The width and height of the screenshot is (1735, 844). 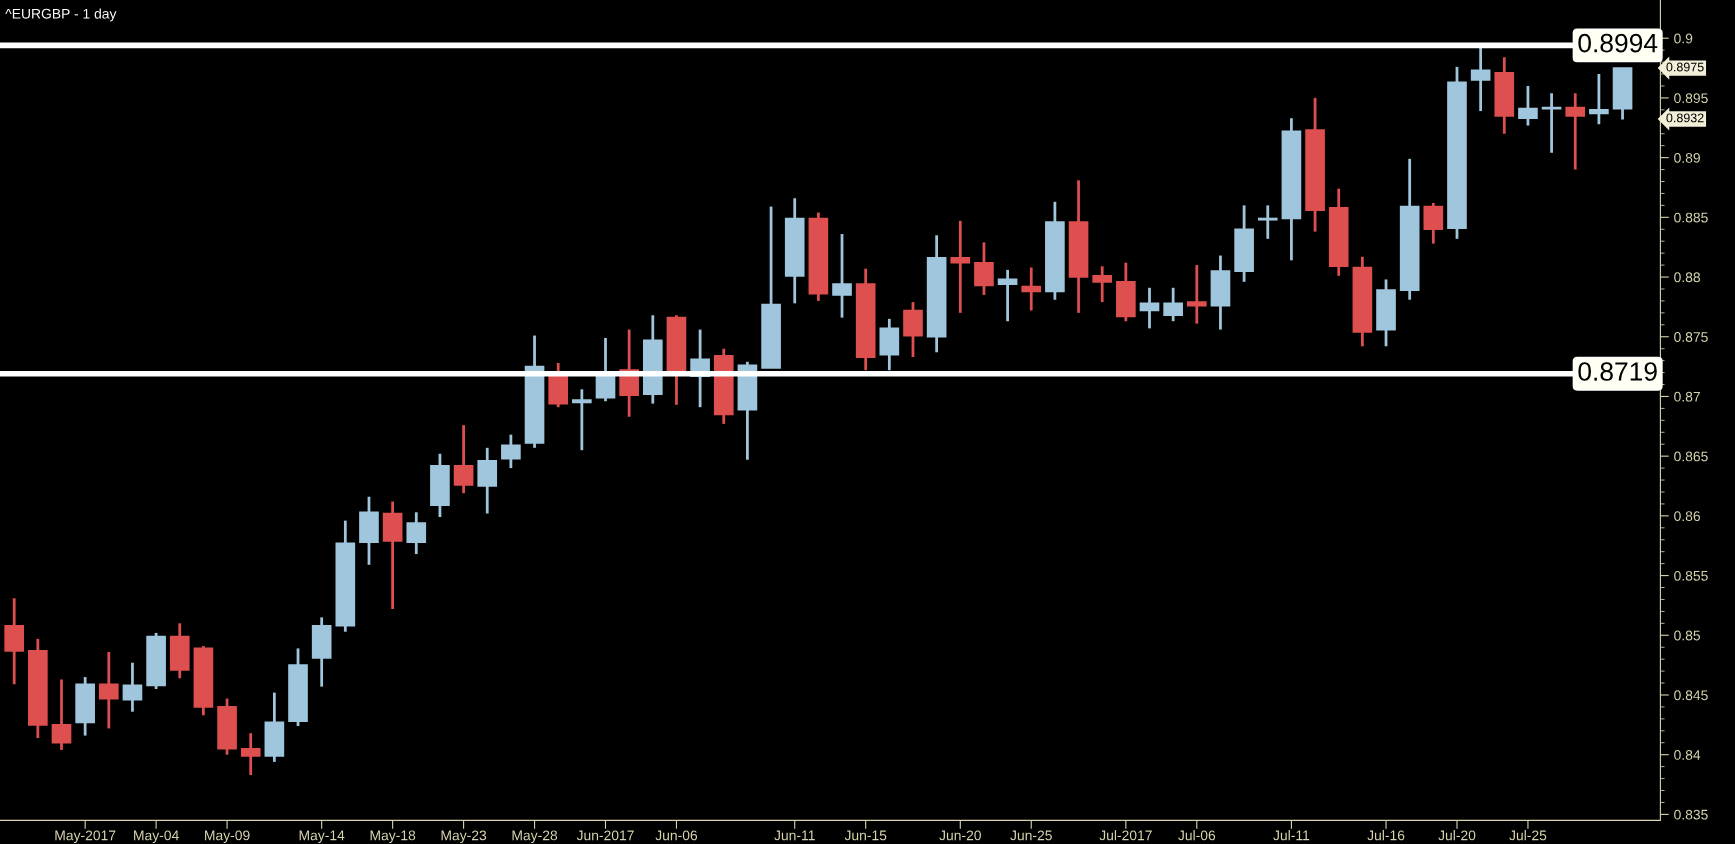 I want to click on y-tick-label: 0.865, so click(x=1691, y=456).